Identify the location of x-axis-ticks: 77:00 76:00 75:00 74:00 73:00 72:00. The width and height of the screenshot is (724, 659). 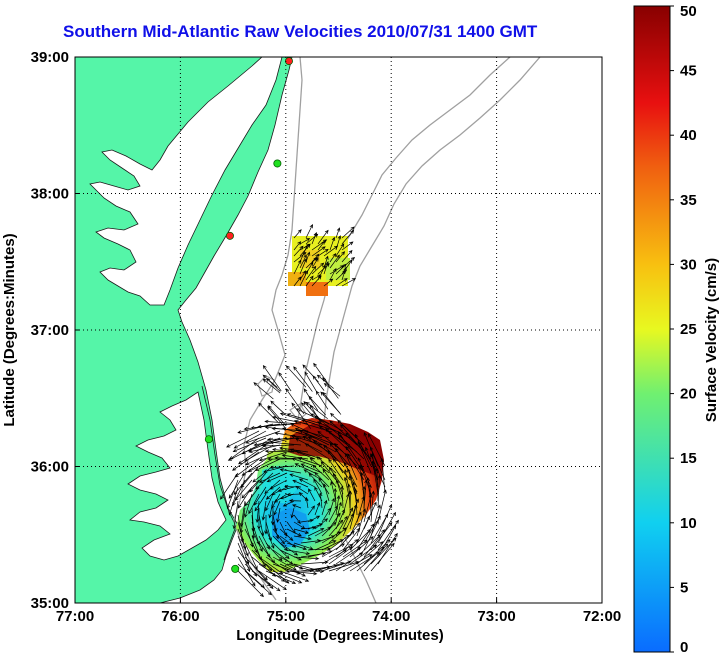
(338, 611).